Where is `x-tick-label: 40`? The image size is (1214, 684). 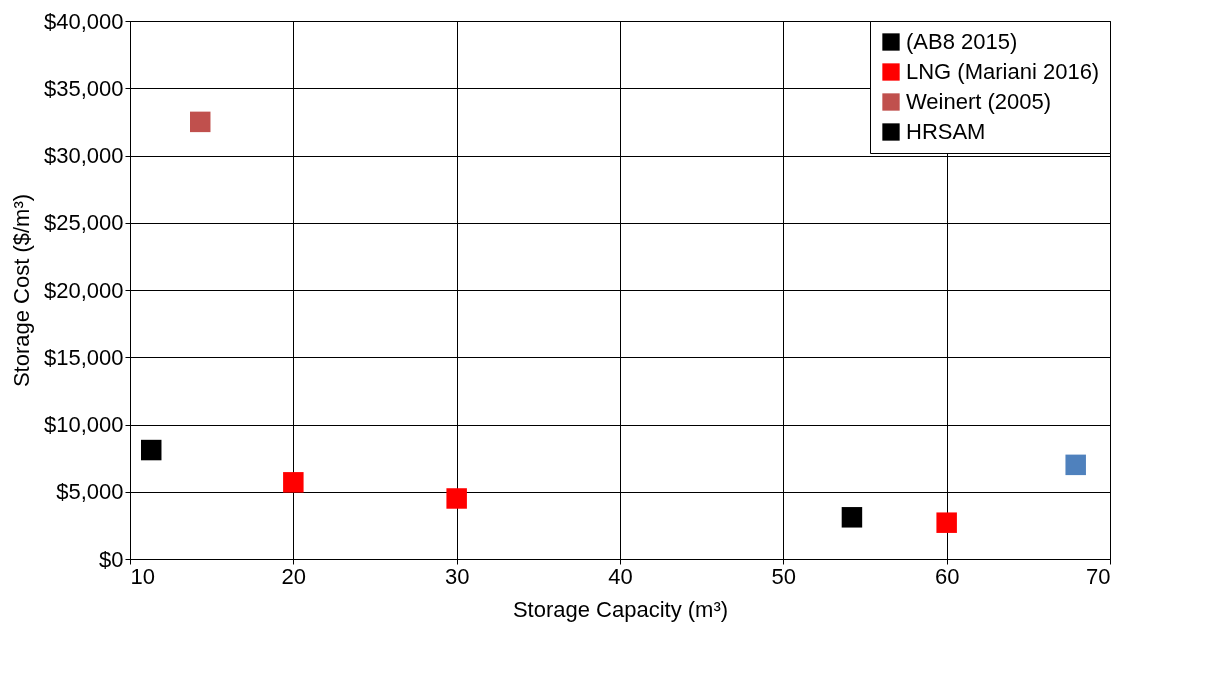 x-tick-label: 40 is located at coordinates (620, 576).